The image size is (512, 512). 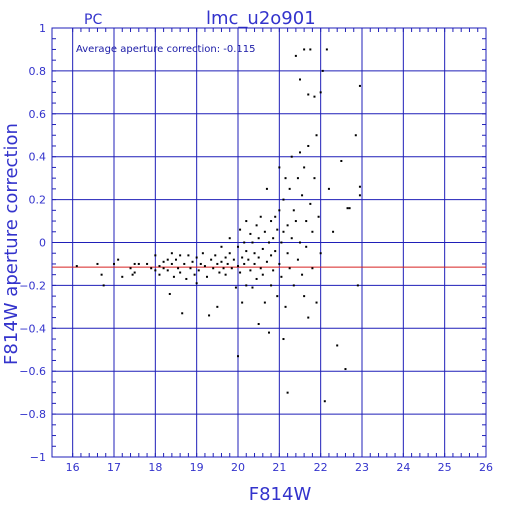 I want to click on x-axis-label: F814W, so click(x=280, y=494).